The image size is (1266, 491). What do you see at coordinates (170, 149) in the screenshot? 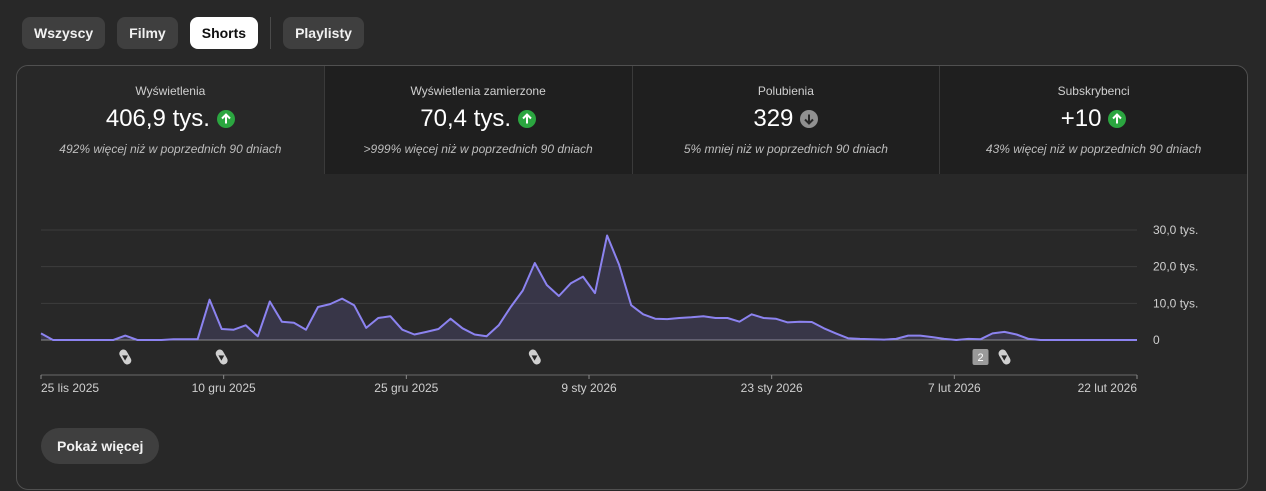
I see `metric-comparison: 492% więcej niż w poprzednich 90 dniach` at bounding box center [170, 149].